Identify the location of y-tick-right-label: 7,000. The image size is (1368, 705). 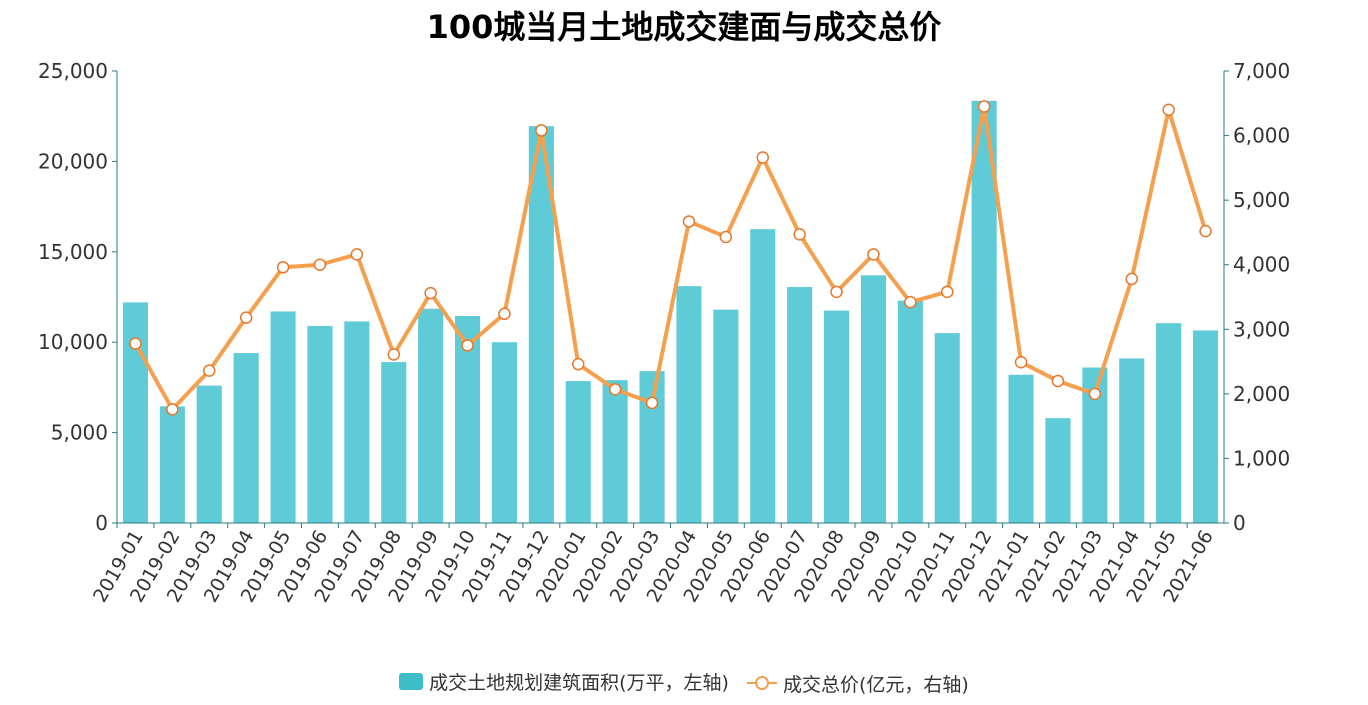
(1261, 71).